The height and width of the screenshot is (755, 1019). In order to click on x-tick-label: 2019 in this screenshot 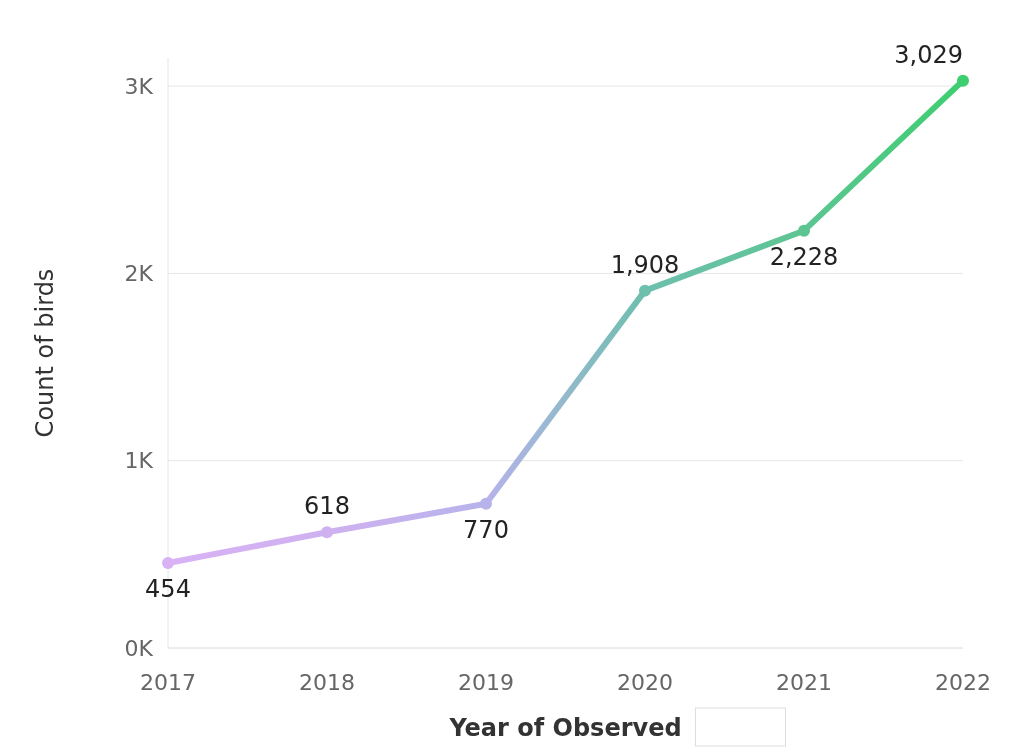, I will do `click(486, 682)`.